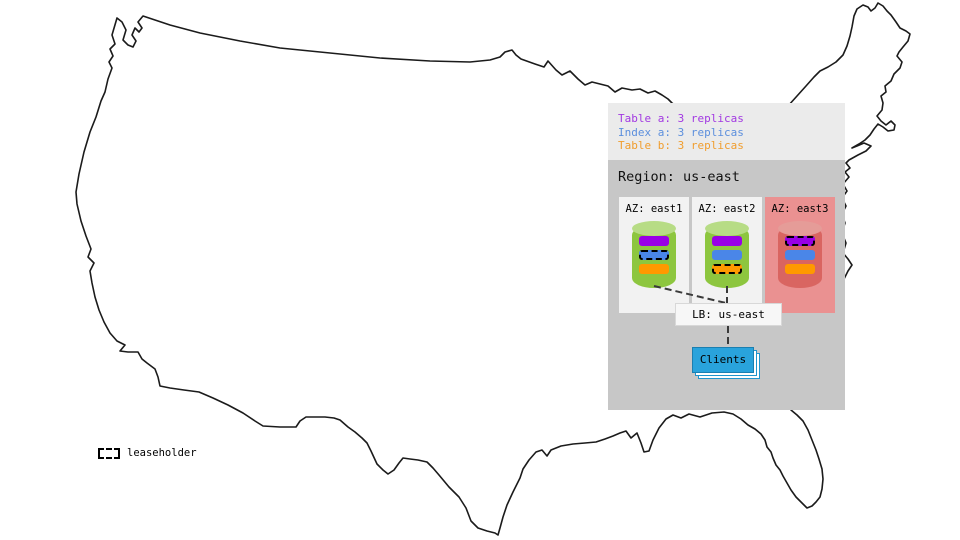 The width and height of the screenshot is (960, 540). What do you see at coordinates (681, 118) in the screenshot?
I see `legend-item-table-a: Table a: 3 replicas` at bounding box center [681, 118].